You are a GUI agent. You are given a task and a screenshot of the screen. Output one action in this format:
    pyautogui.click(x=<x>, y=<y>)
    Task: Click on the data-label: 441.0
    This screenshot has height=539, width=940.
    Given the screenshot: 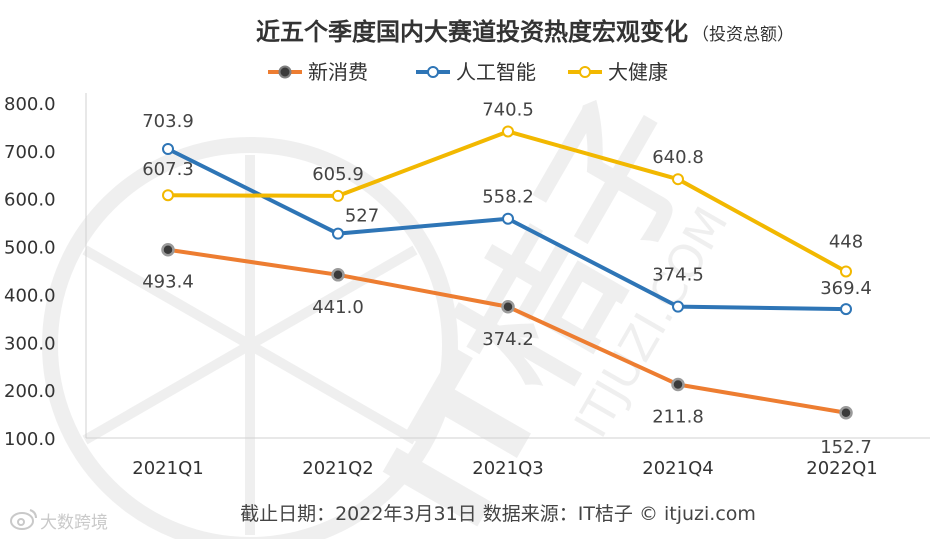 What is the action you would take?
    pyautogui.click(x=338, y=307)
    